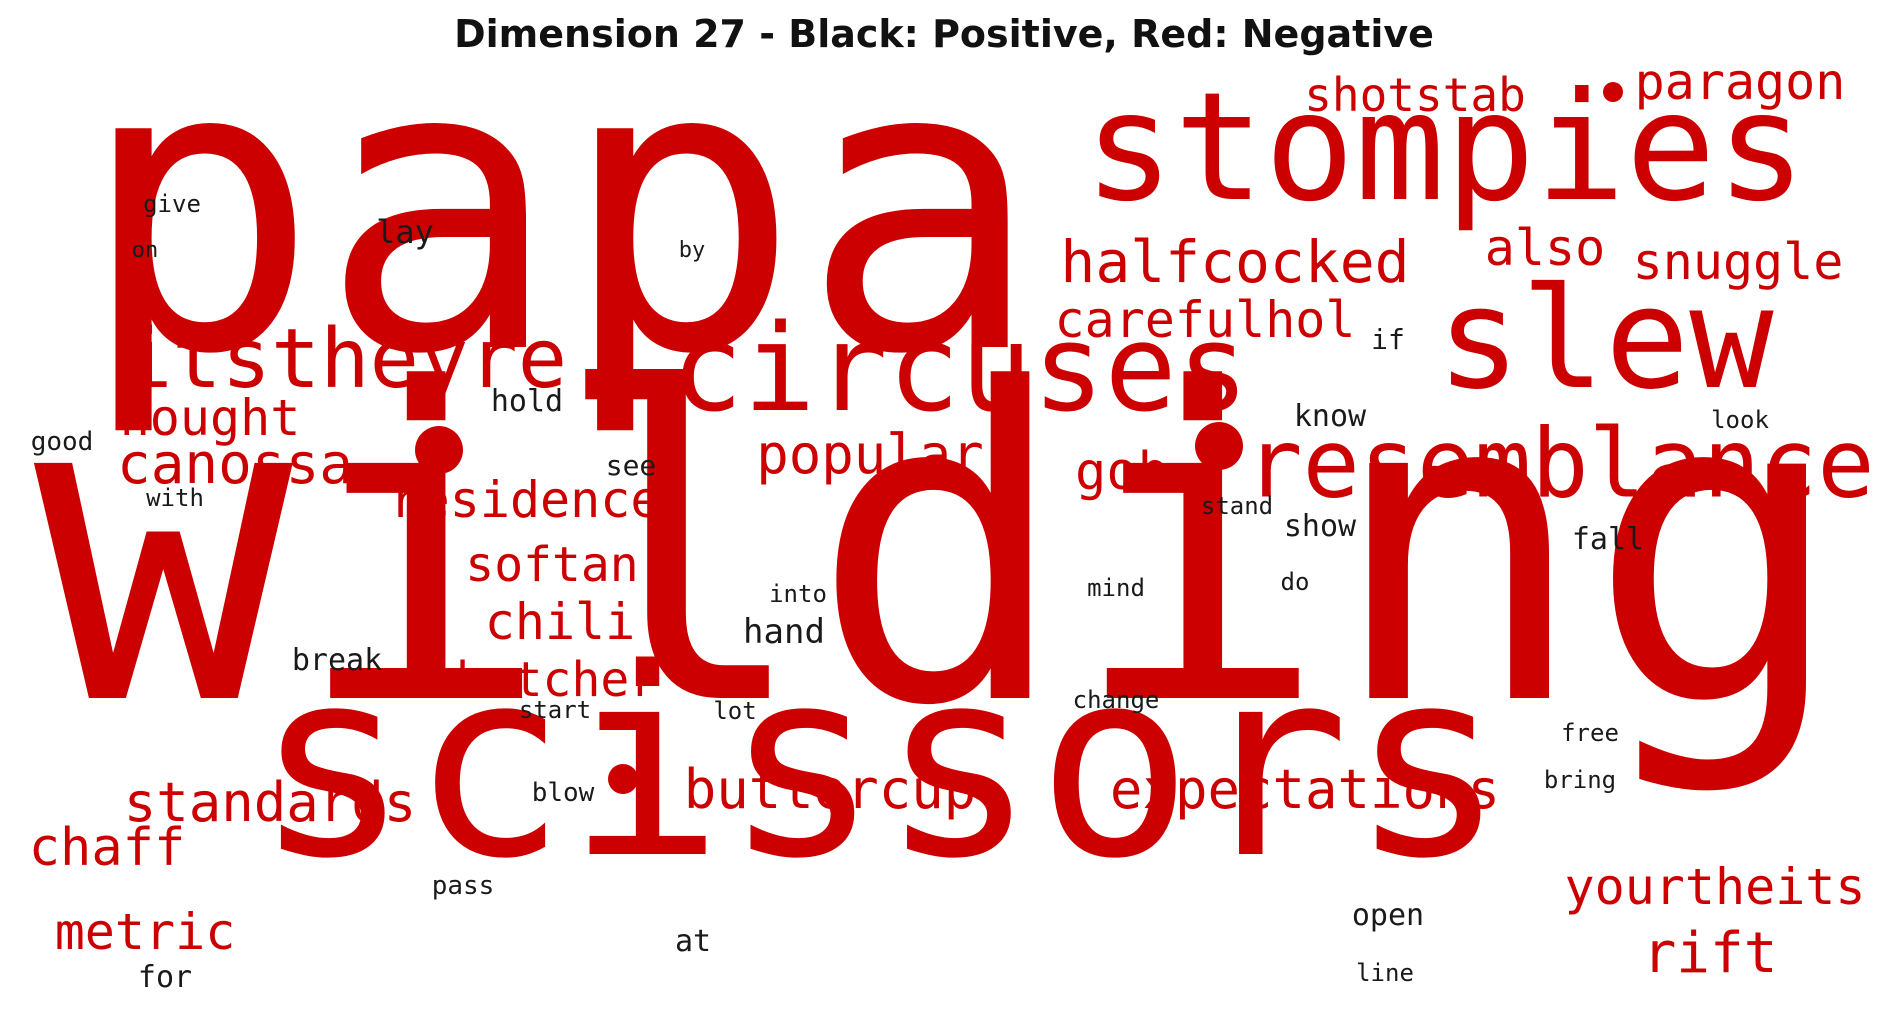 This screenshot has width=1888, height=1010. What do you see at coordinates (1388, 339) in the screenshot?
I see `word-if: if` at bounding box center [1388, 339].